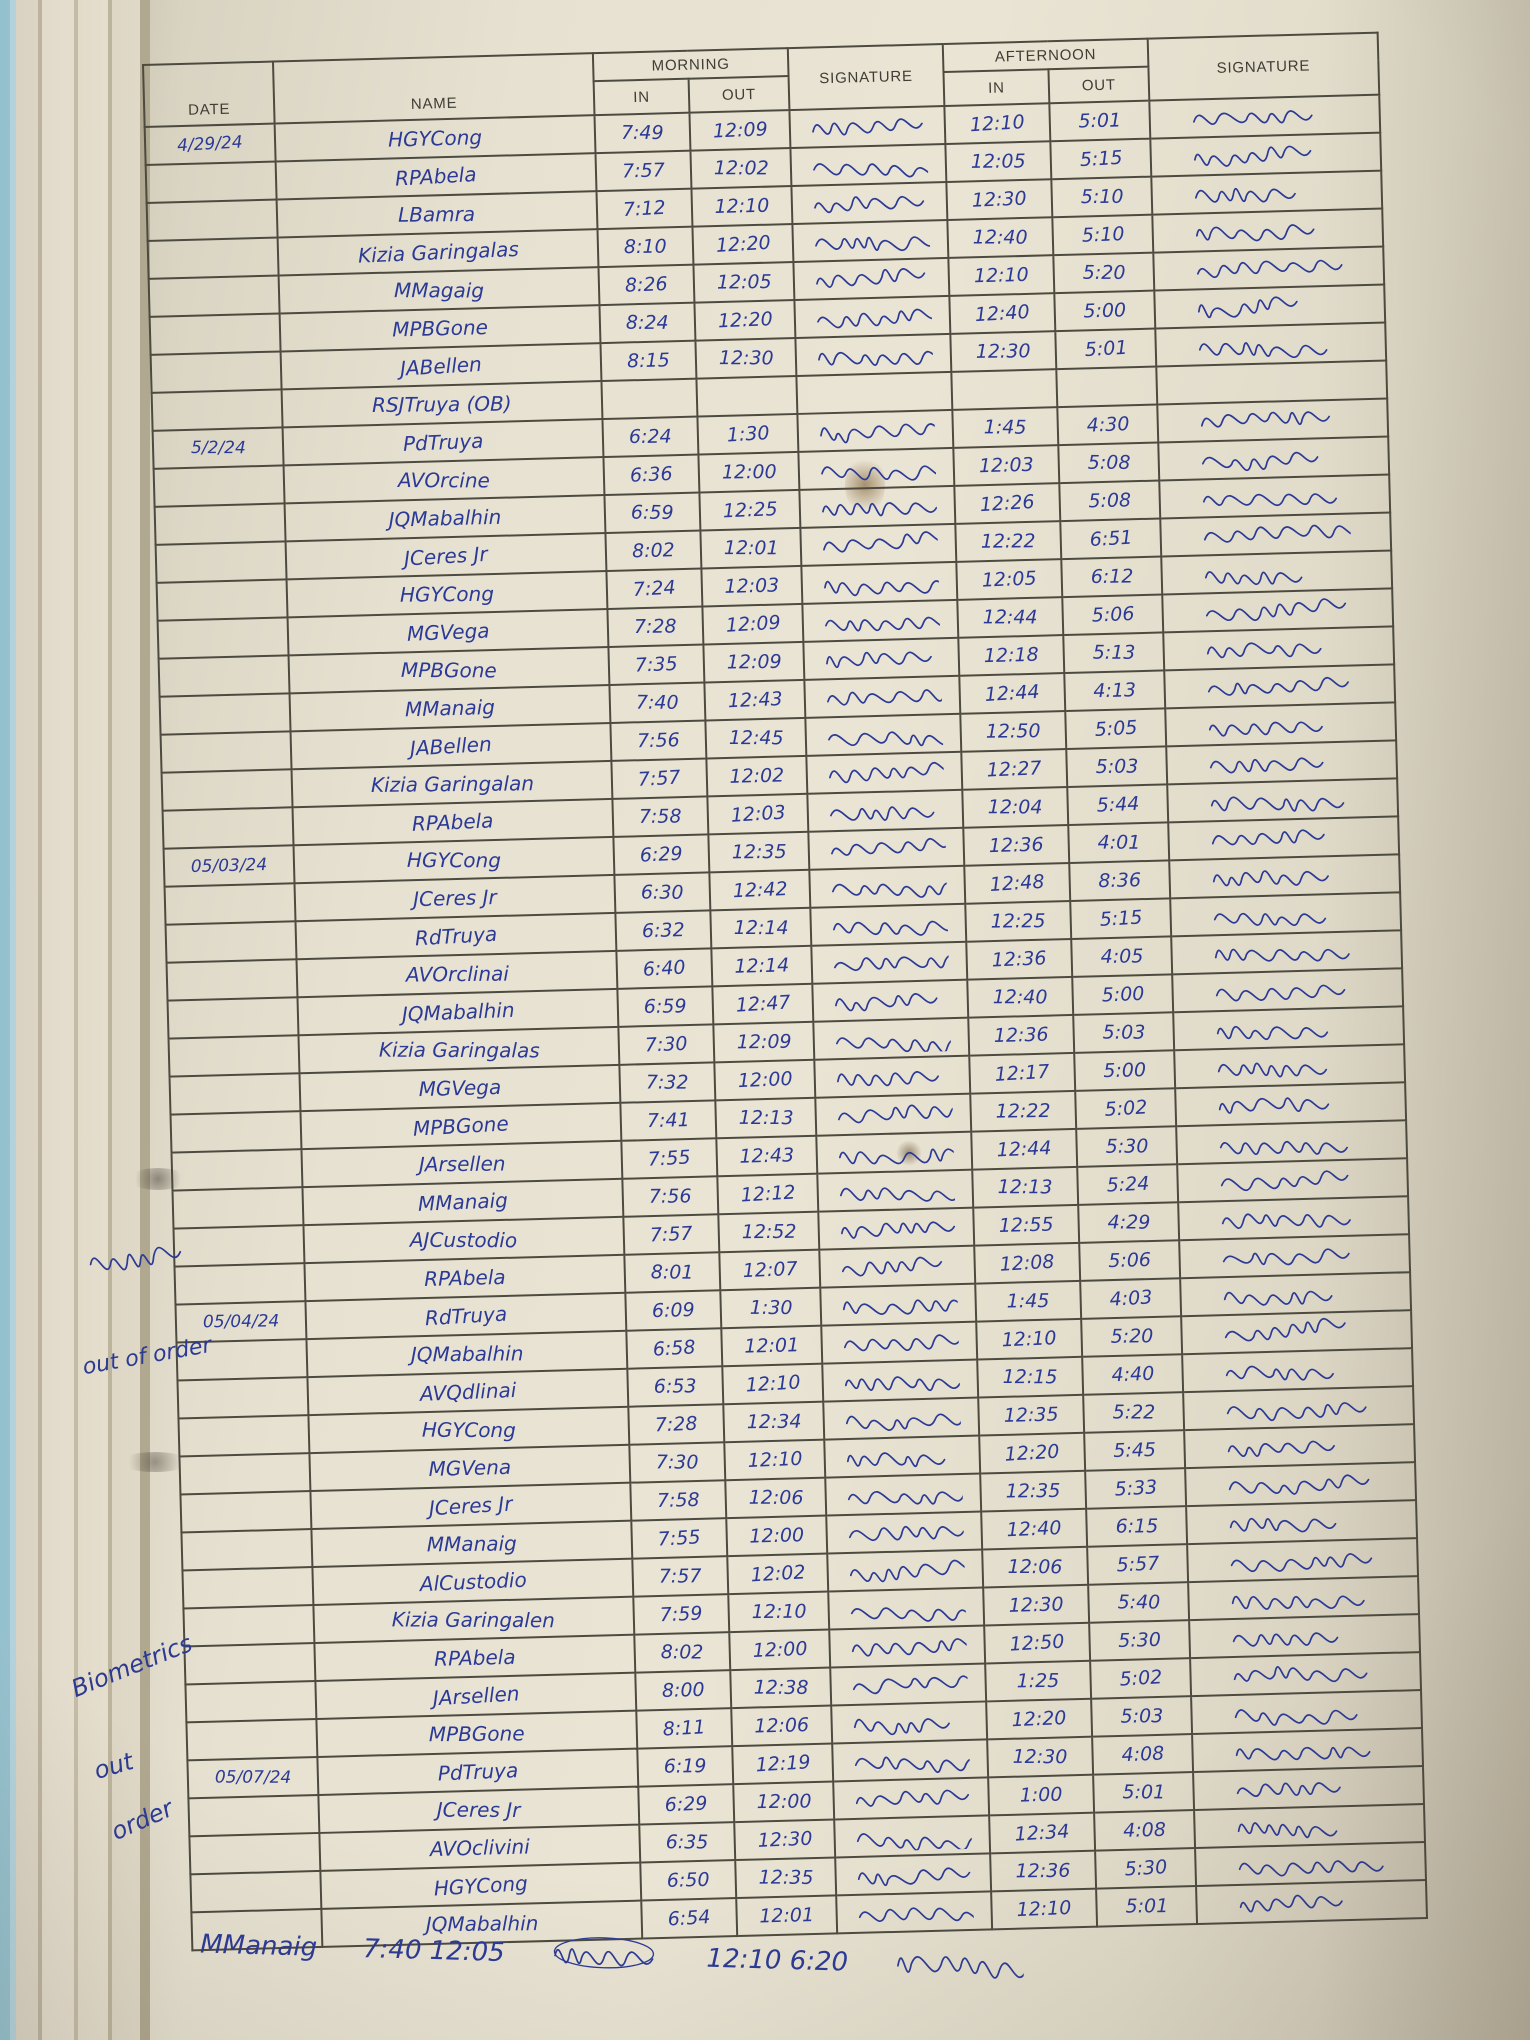  What do you see at coordinates (434, 1950) in the screenshot?
I see `footer-morning-times: 7:40 12:05` at bounding box center [434, 1950].